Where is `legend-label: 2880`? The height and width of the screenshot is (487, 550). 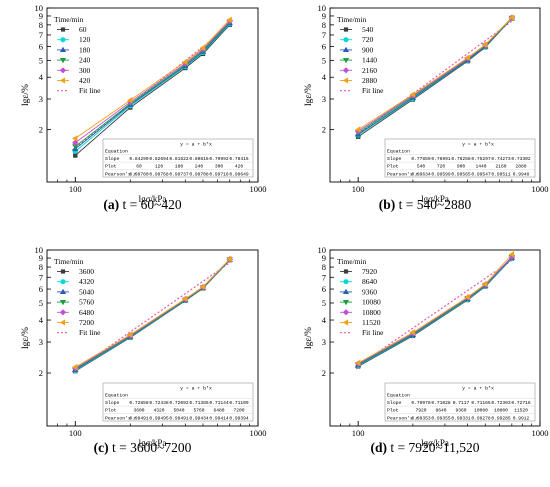
legend-label: 2880 is located at coordinates (369, 80).